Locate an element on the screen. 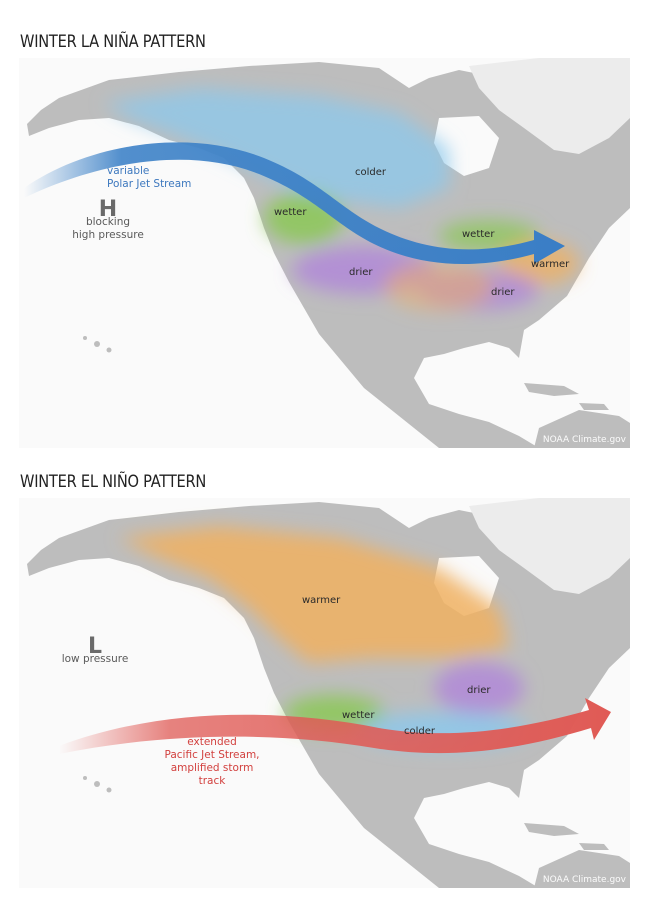 The image size is (650, 914). jet-label-line2: Polar Jet Stream is located at coordinates (149, 184).